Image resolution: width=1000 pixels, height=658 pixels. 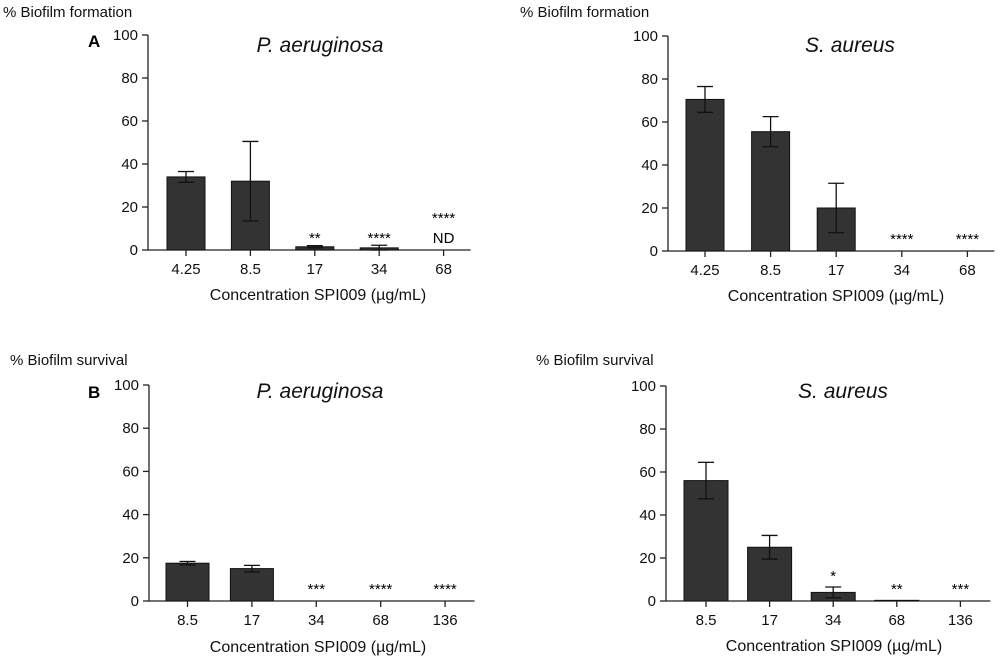 What do you see at coordinates (94, 41) in the screenshot?
I see `panel-letter: A` at bounding box center [94, 41].